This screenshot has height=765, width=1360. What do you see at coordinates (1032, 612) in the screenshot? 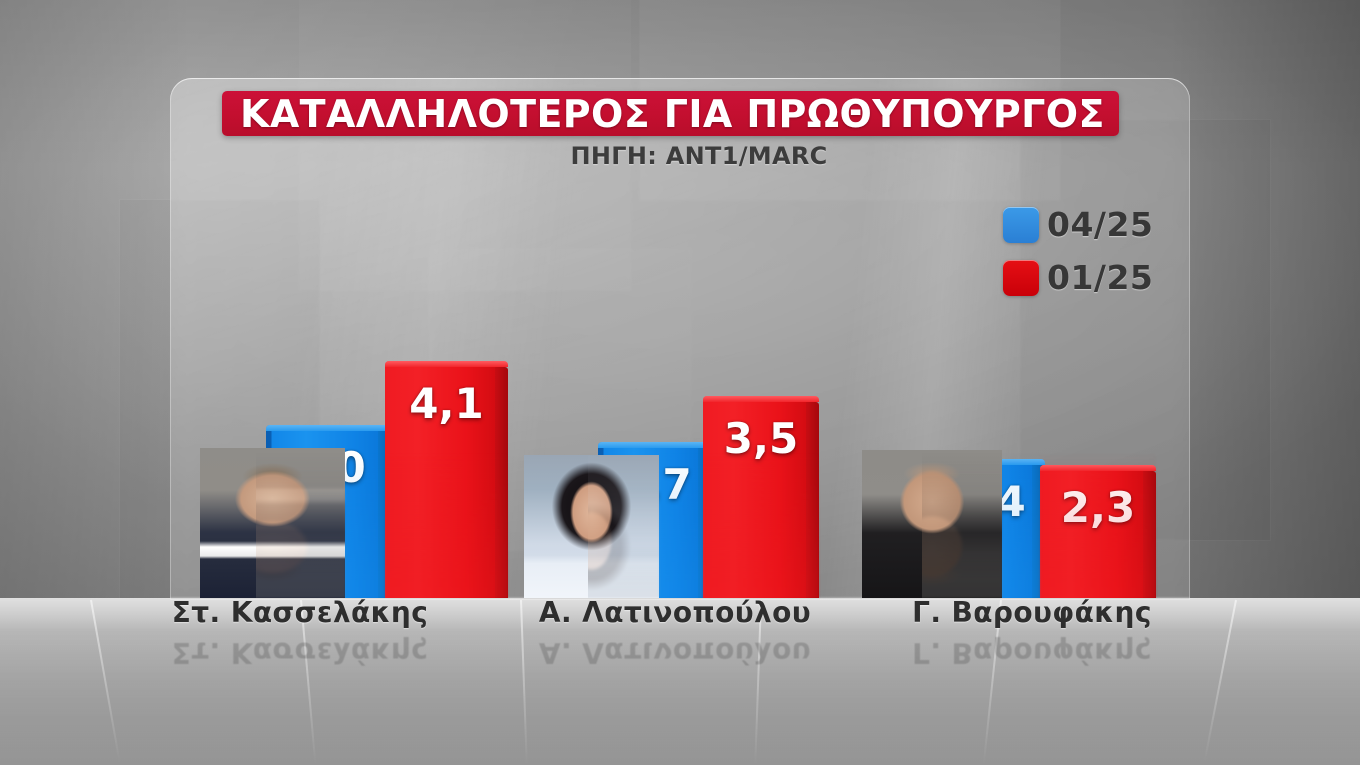
I see `category-label-2: Γ. Βαρουφάκης` at bounding box center [1032, 612].